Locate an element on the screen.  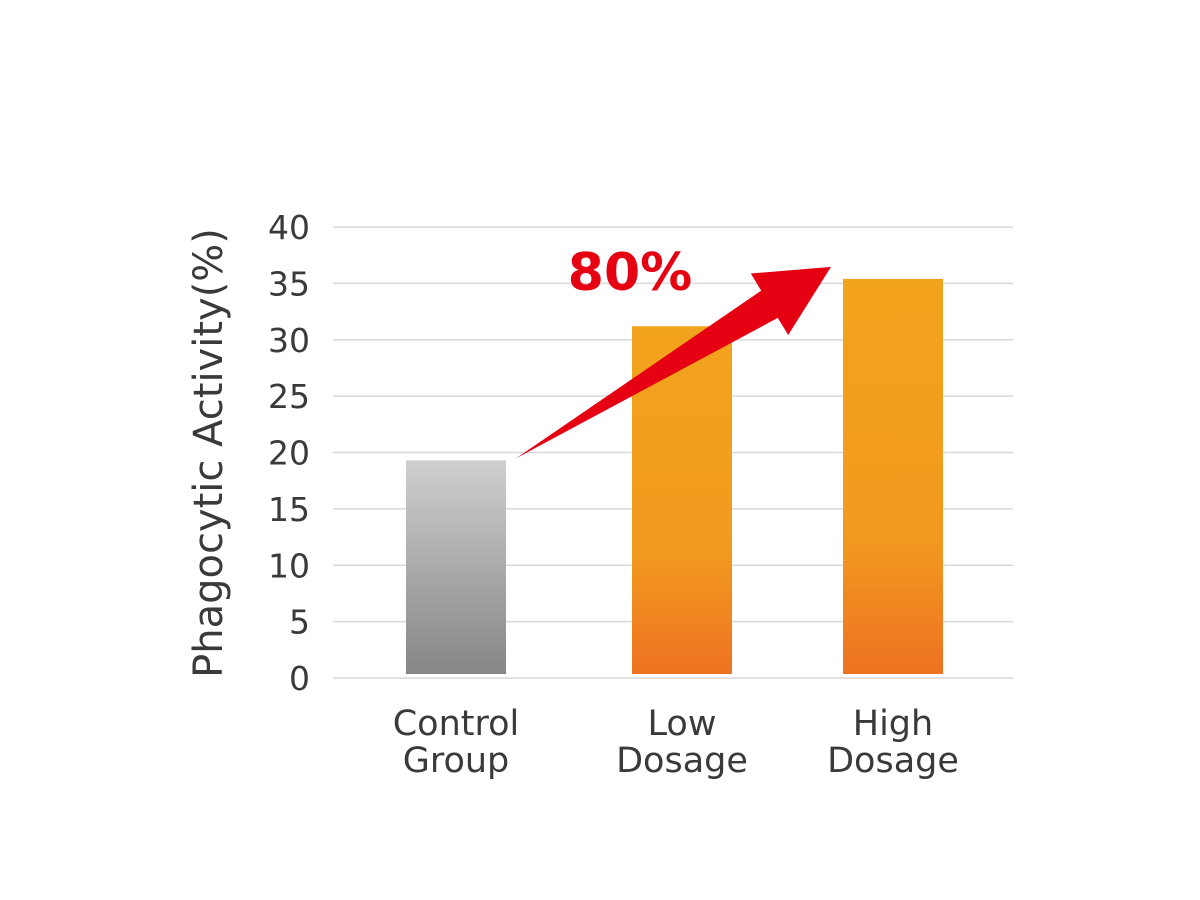
x-tick-label-line: Low is located at coordinates (682, 724).